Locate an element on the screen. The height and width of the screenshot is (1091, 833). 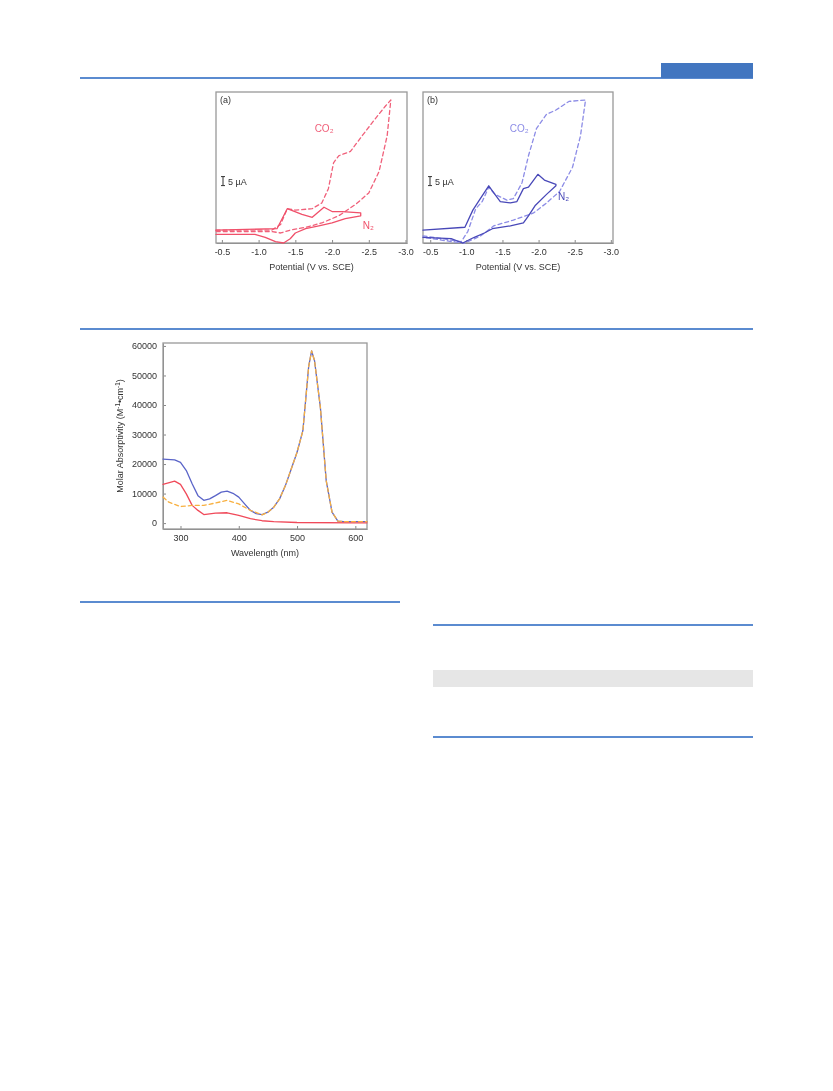
x-tick-label: 600 is located at coordinates (356, 538).